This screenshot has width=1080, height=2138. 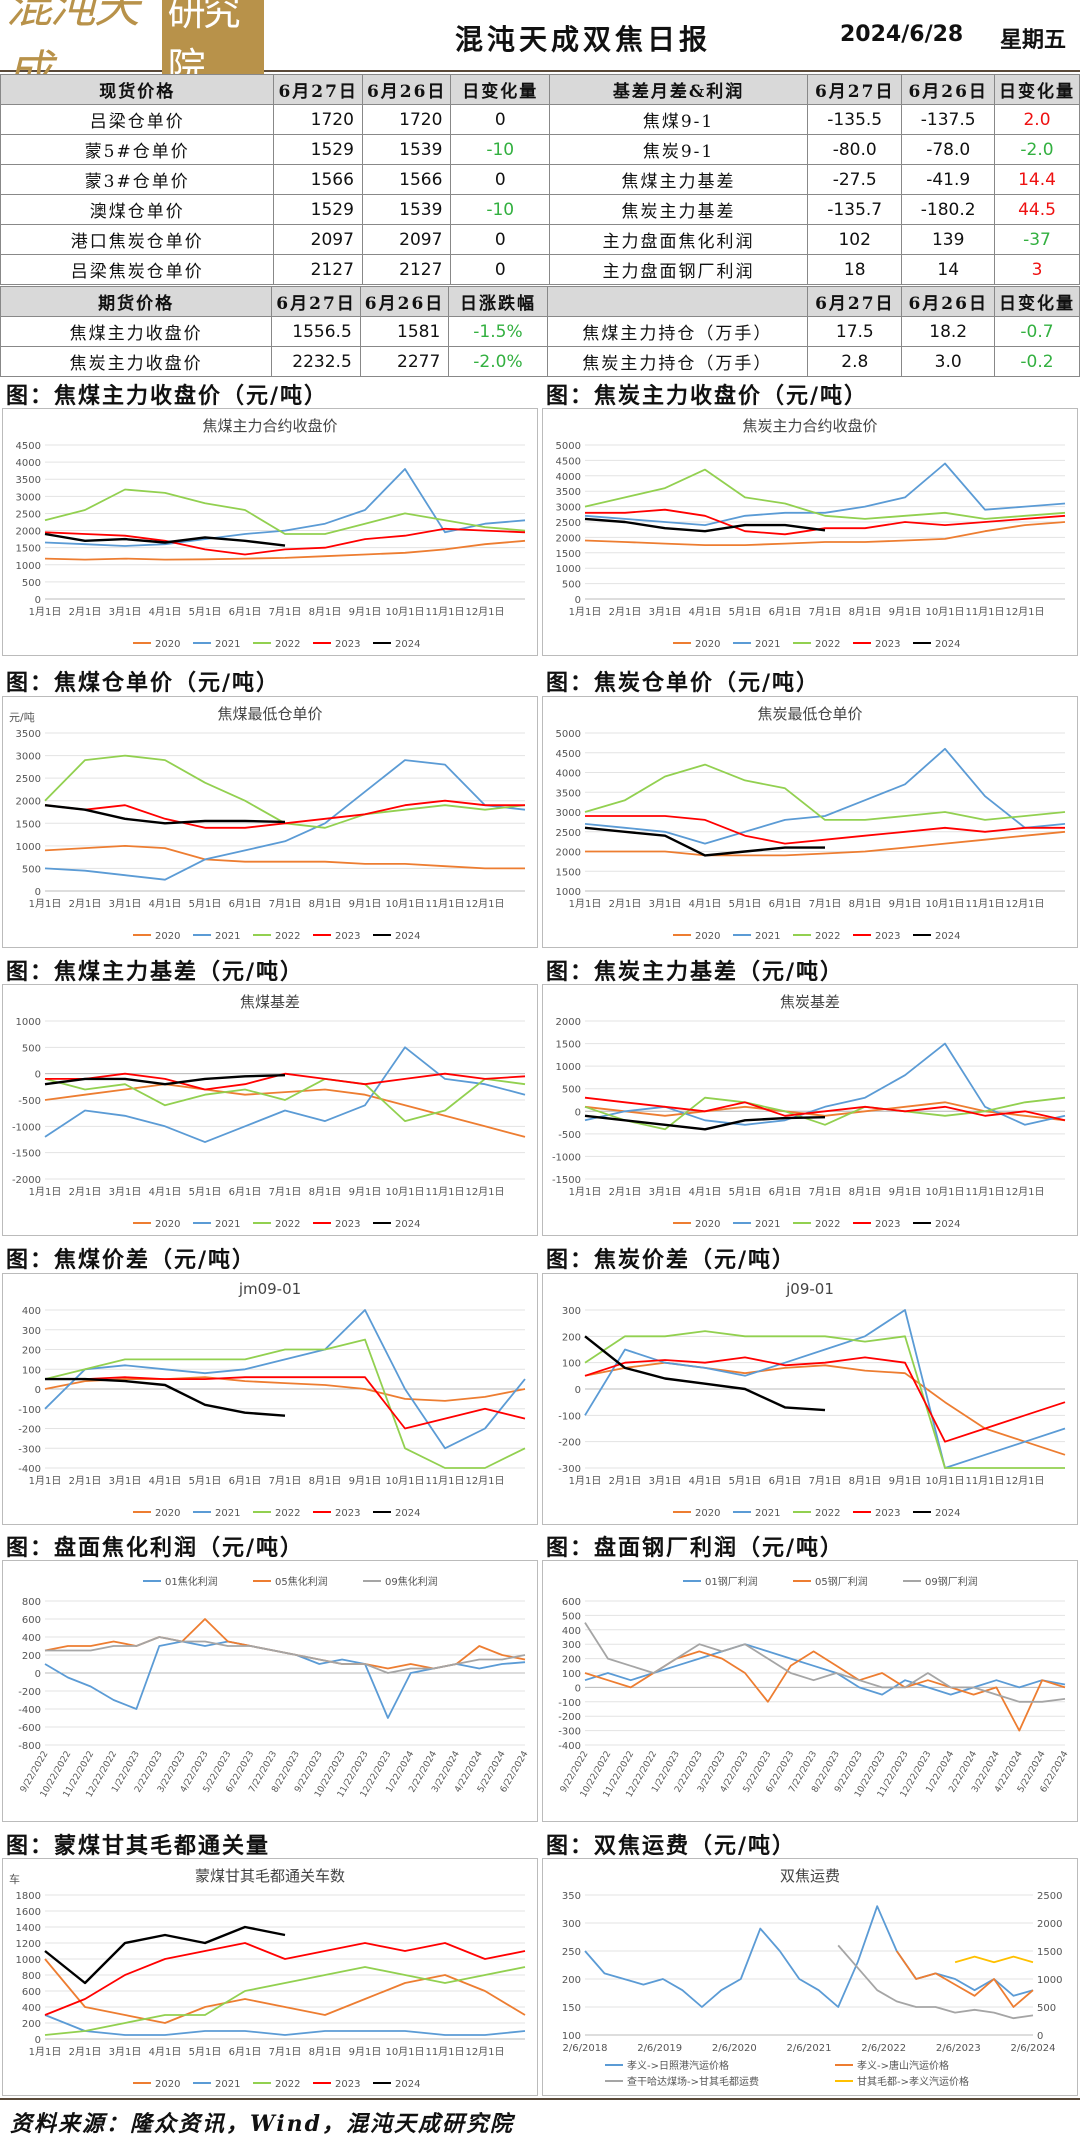 What do you see at coordinates (571, 1364) in the screenshot?
I see `y-tick-label: 100` at bounding box center [571, 1364].